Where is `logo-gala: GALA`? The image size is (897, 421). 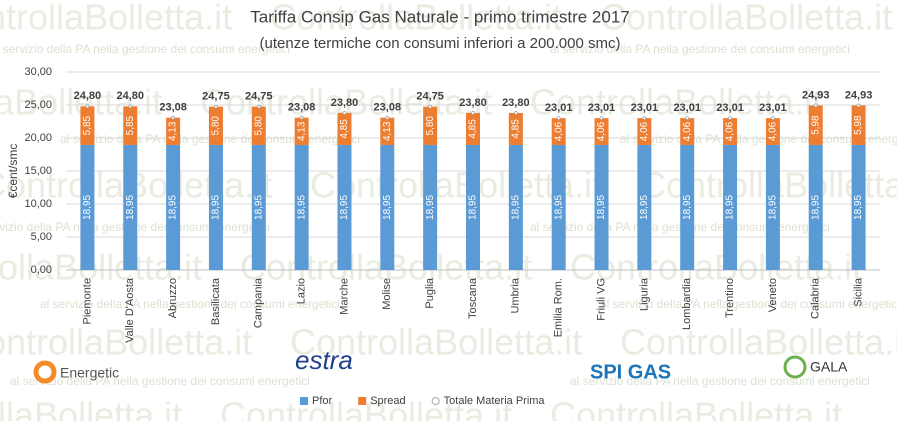
logo-gala: GALA is located at coordinates (815, 367).